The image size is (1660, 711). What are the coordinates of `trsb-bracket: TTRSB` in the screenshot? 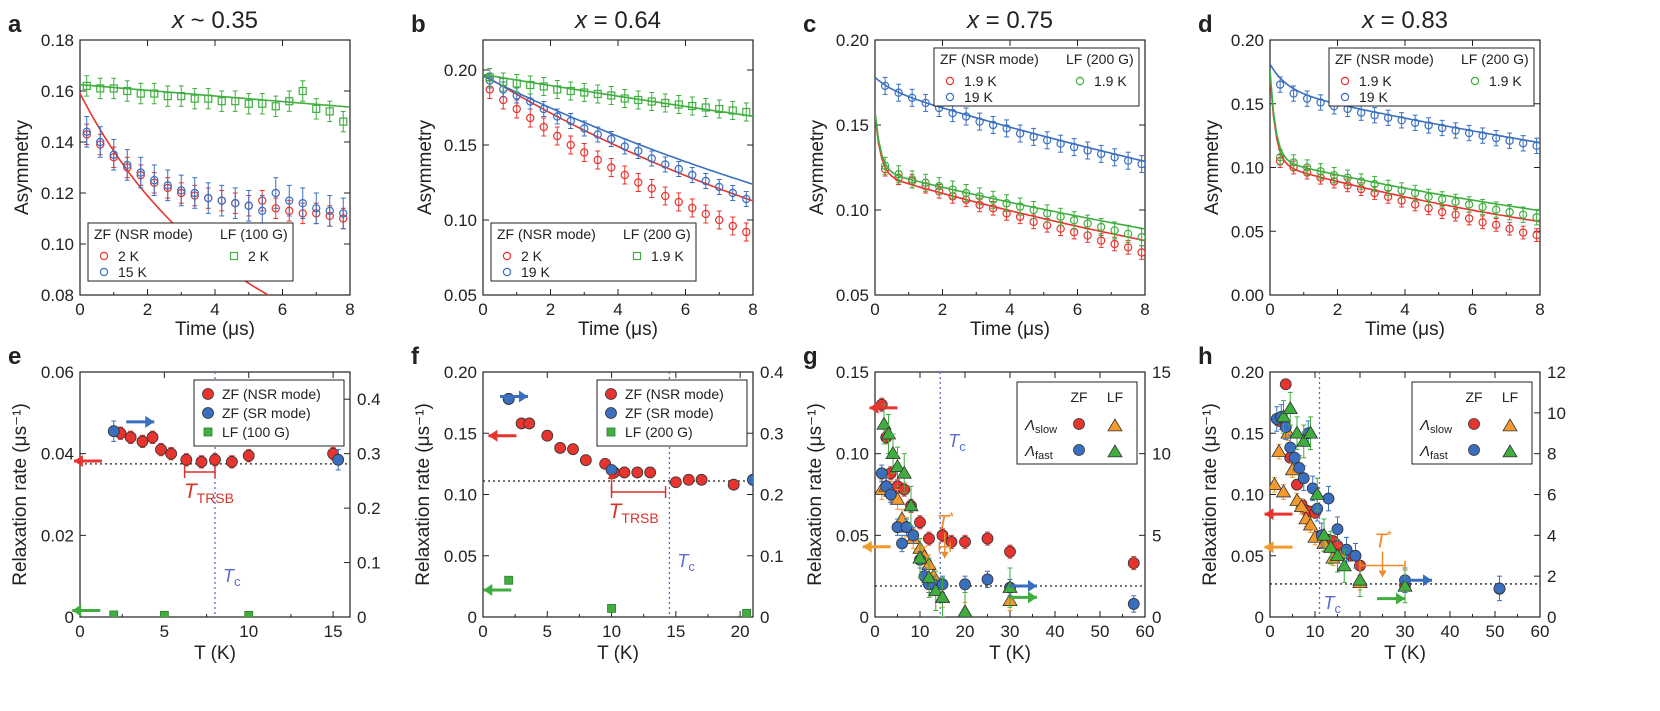 It's located at (637, 499).